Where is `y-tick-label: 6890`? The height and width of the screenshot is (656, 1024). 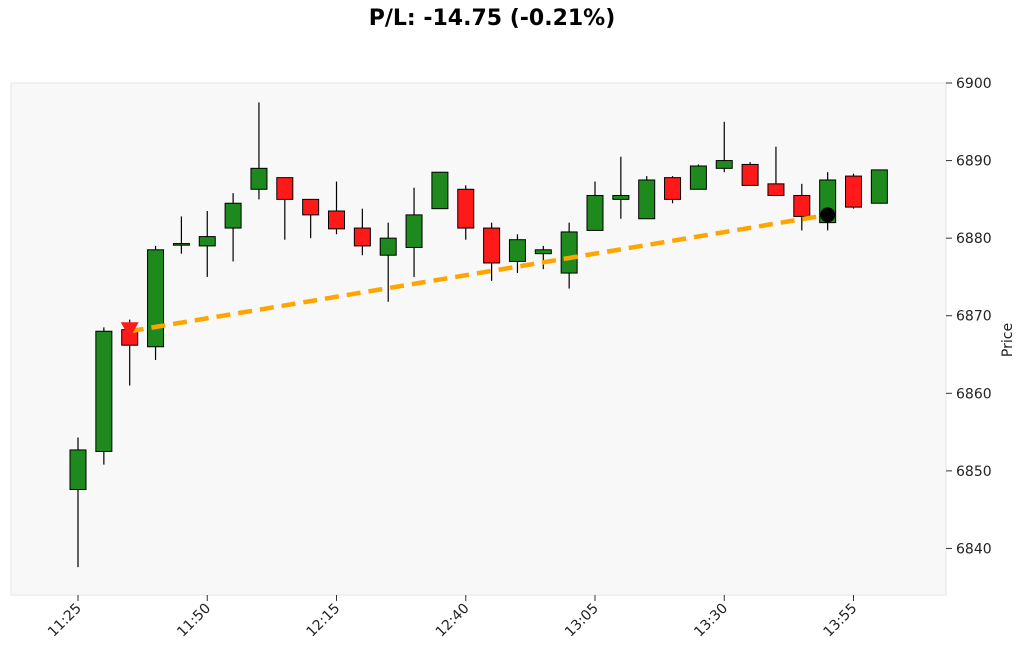 y-tick-label: 6890 is located at coordinates (974, 162).